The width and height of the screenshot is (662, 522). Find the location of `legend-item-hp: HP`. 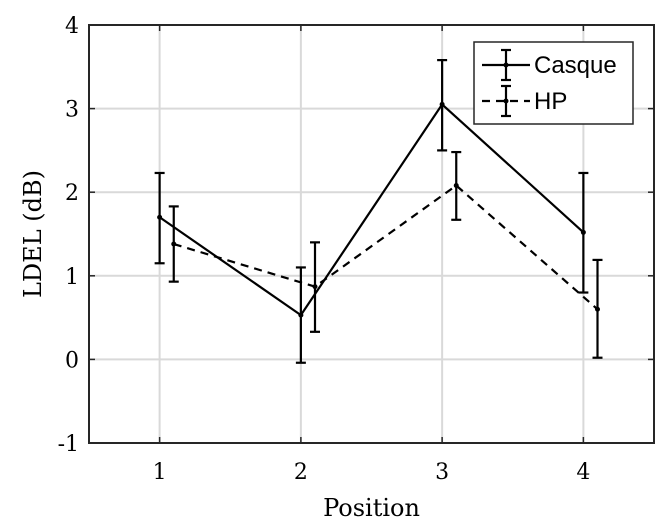

legend-item-hp: HP is located at coordinates (524, 101).